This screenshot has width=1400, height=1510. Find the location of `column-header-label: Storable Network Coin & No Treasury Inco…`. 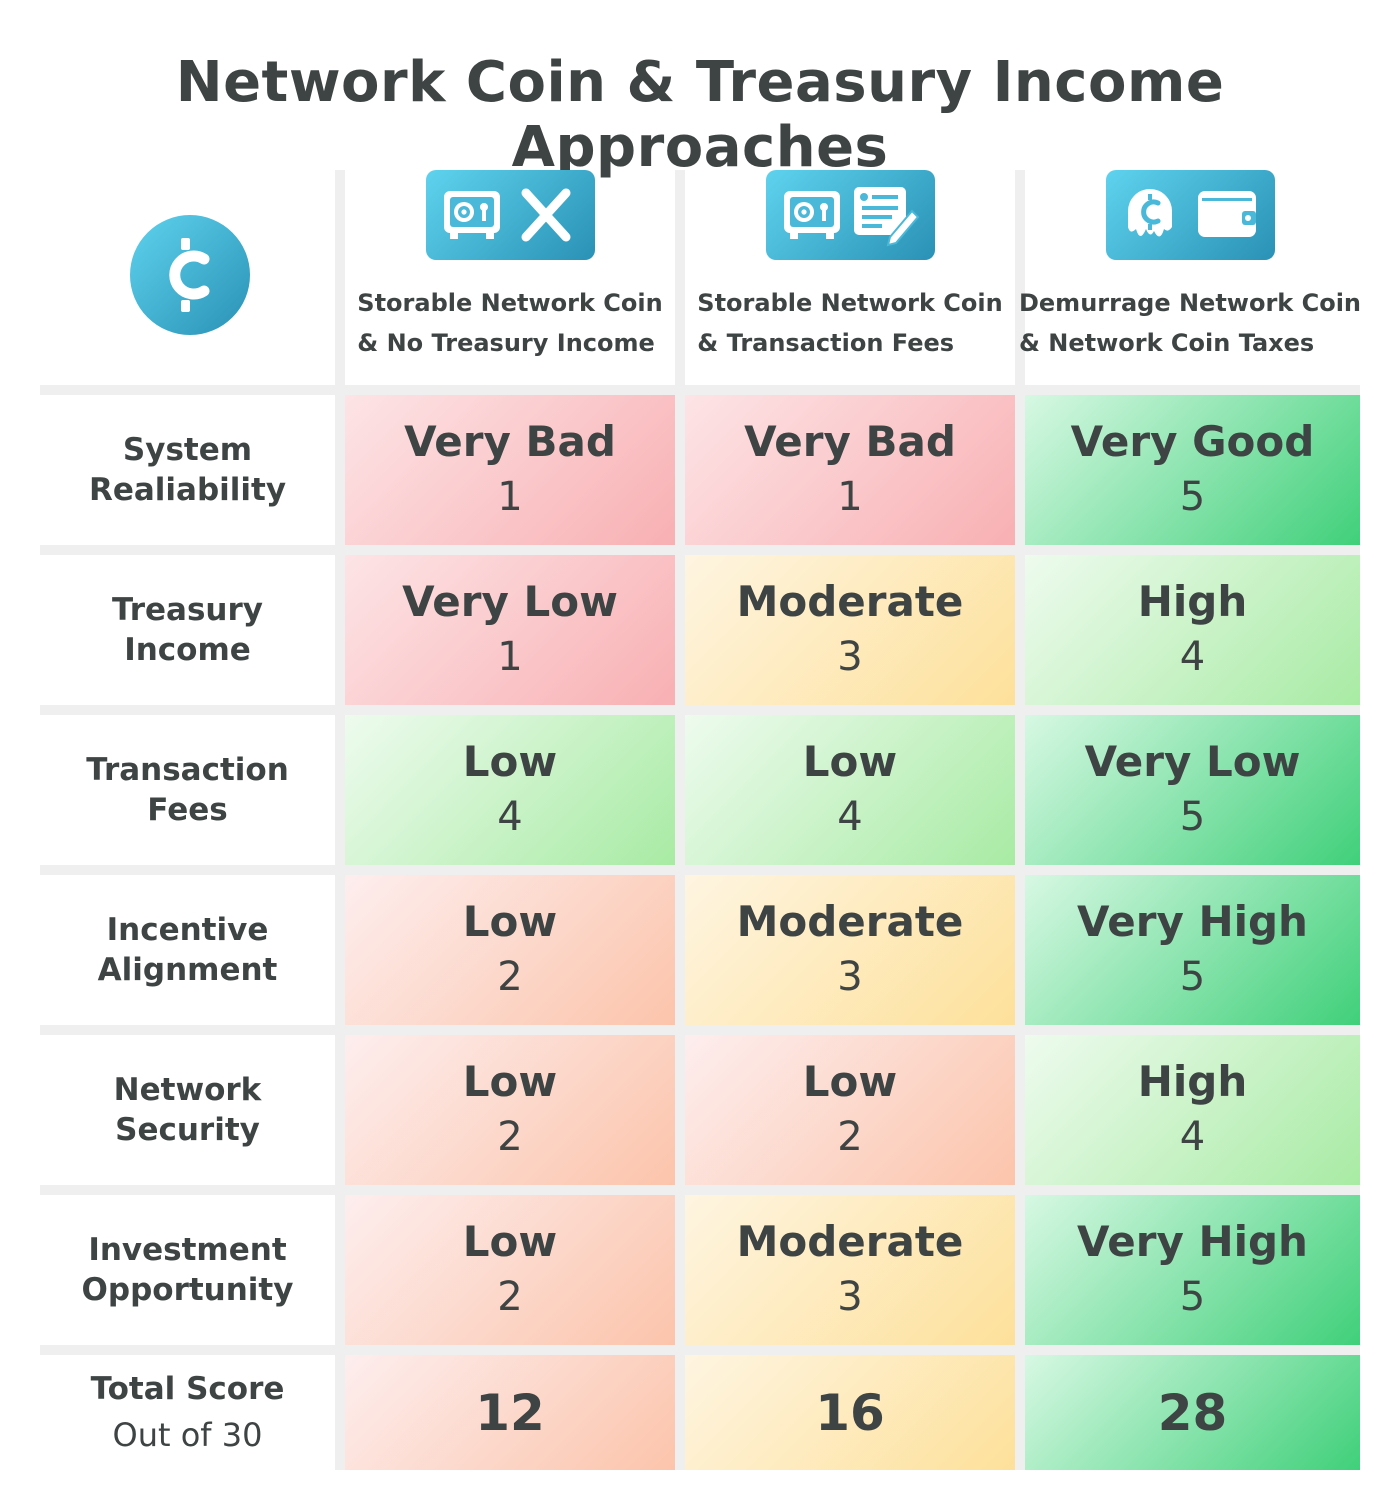

column-header-label: Storable Network Coin & No Treasury Inco… is located at coordinates (510, 323).